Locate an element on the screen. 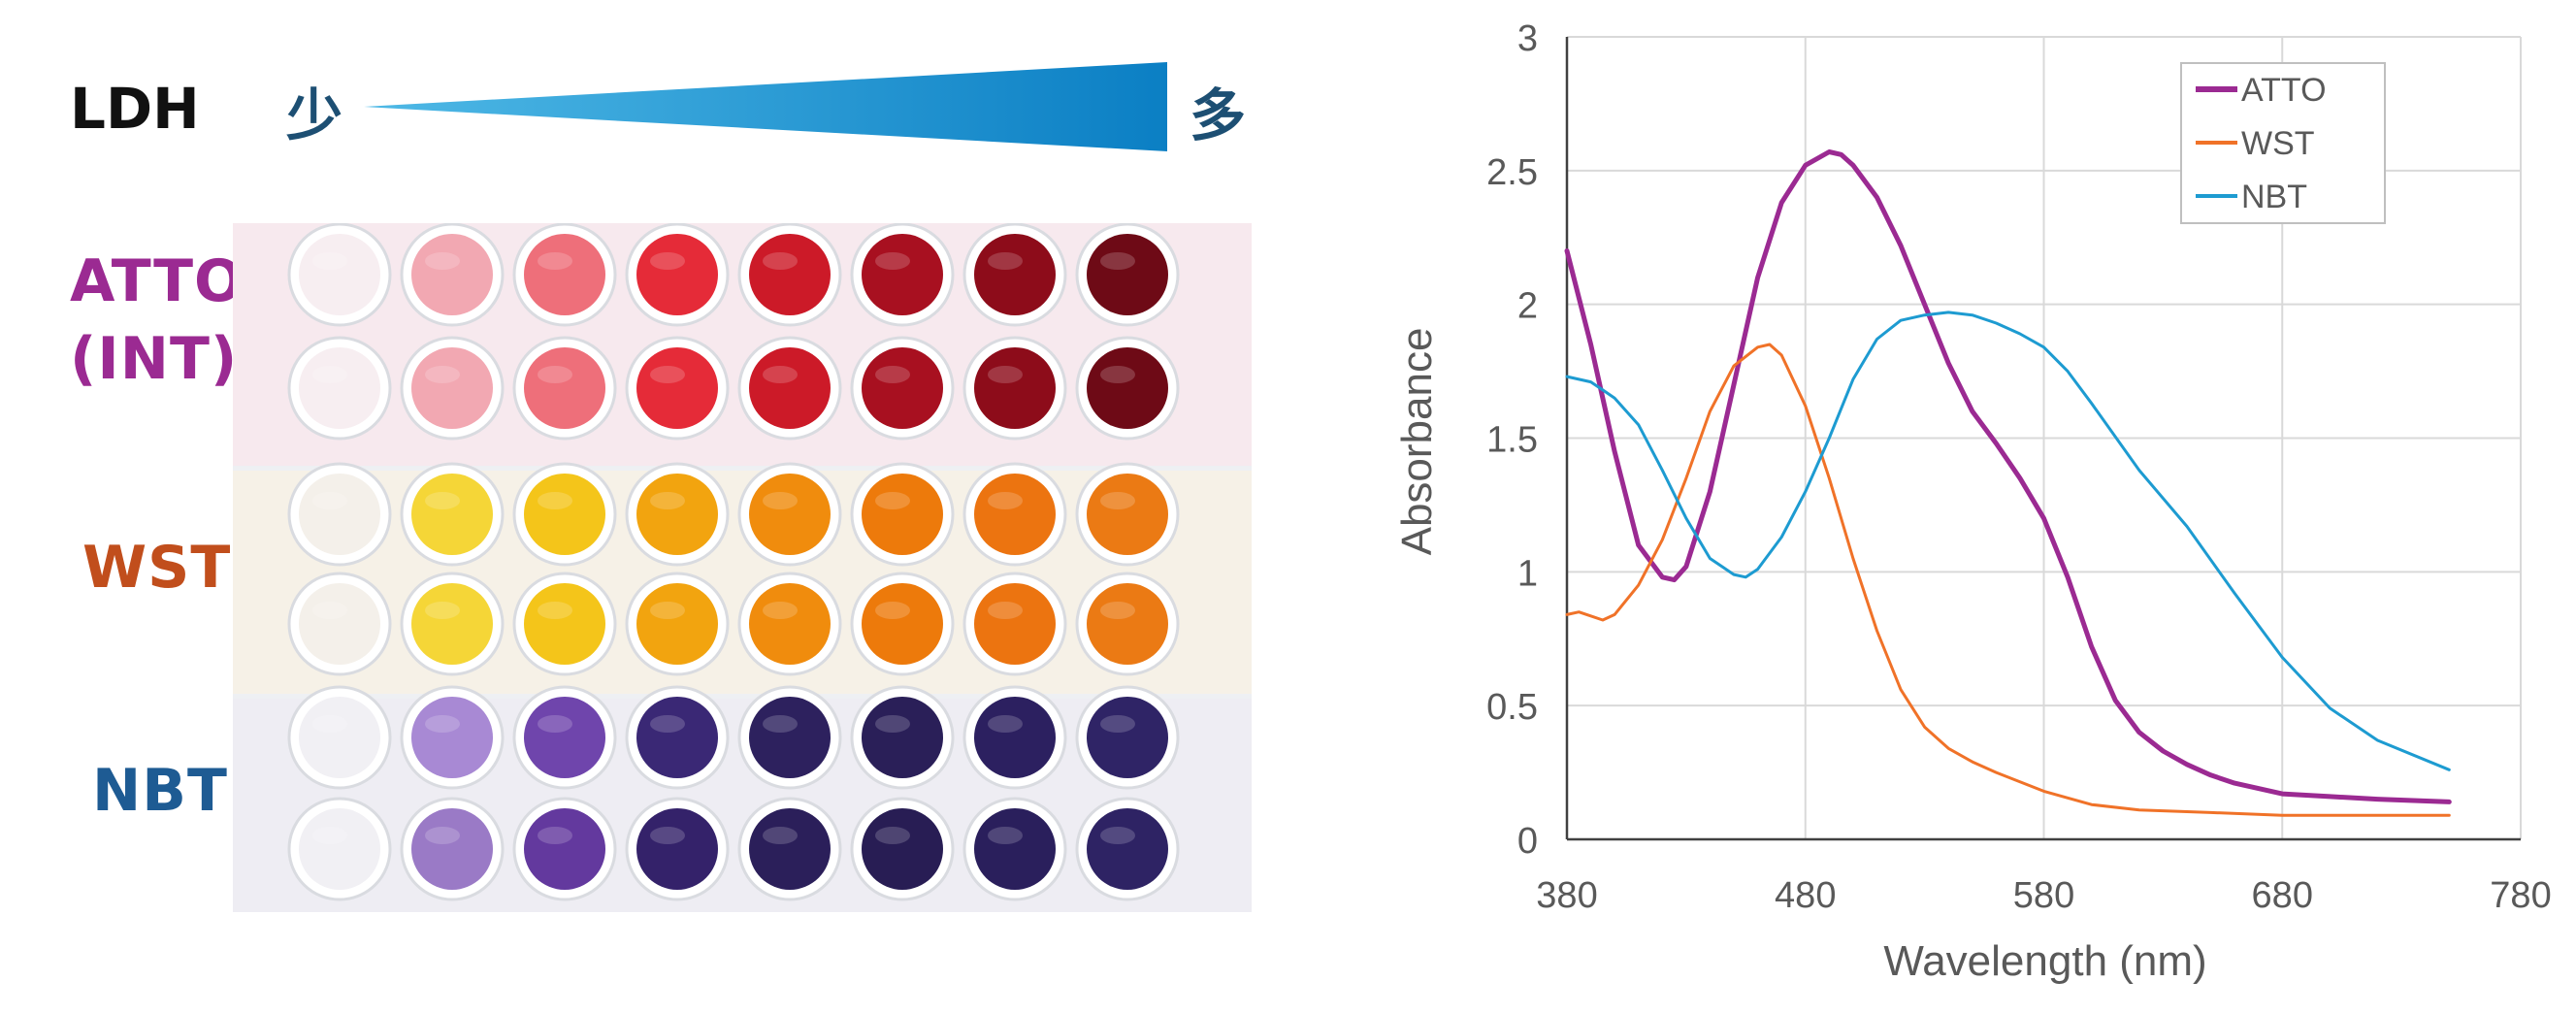  y-tick-label: 3 is located at coordinates (1527, 38).